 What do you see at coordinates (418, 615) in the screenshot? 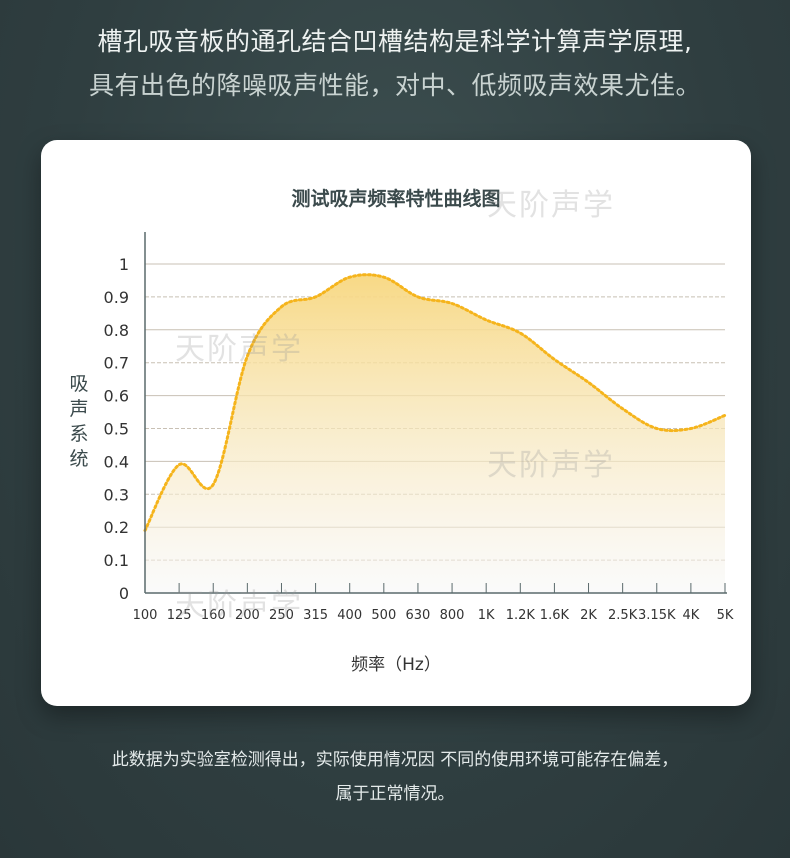
I see `x-tick-label: 630` at bounding box center [418, 615].